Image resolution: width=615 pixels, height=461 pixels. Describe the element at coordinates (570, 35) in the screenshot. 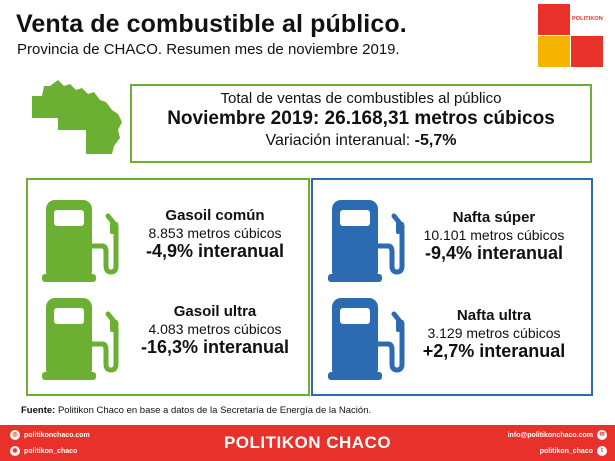

I see `politikon-logo: POLITIKON` at that location.